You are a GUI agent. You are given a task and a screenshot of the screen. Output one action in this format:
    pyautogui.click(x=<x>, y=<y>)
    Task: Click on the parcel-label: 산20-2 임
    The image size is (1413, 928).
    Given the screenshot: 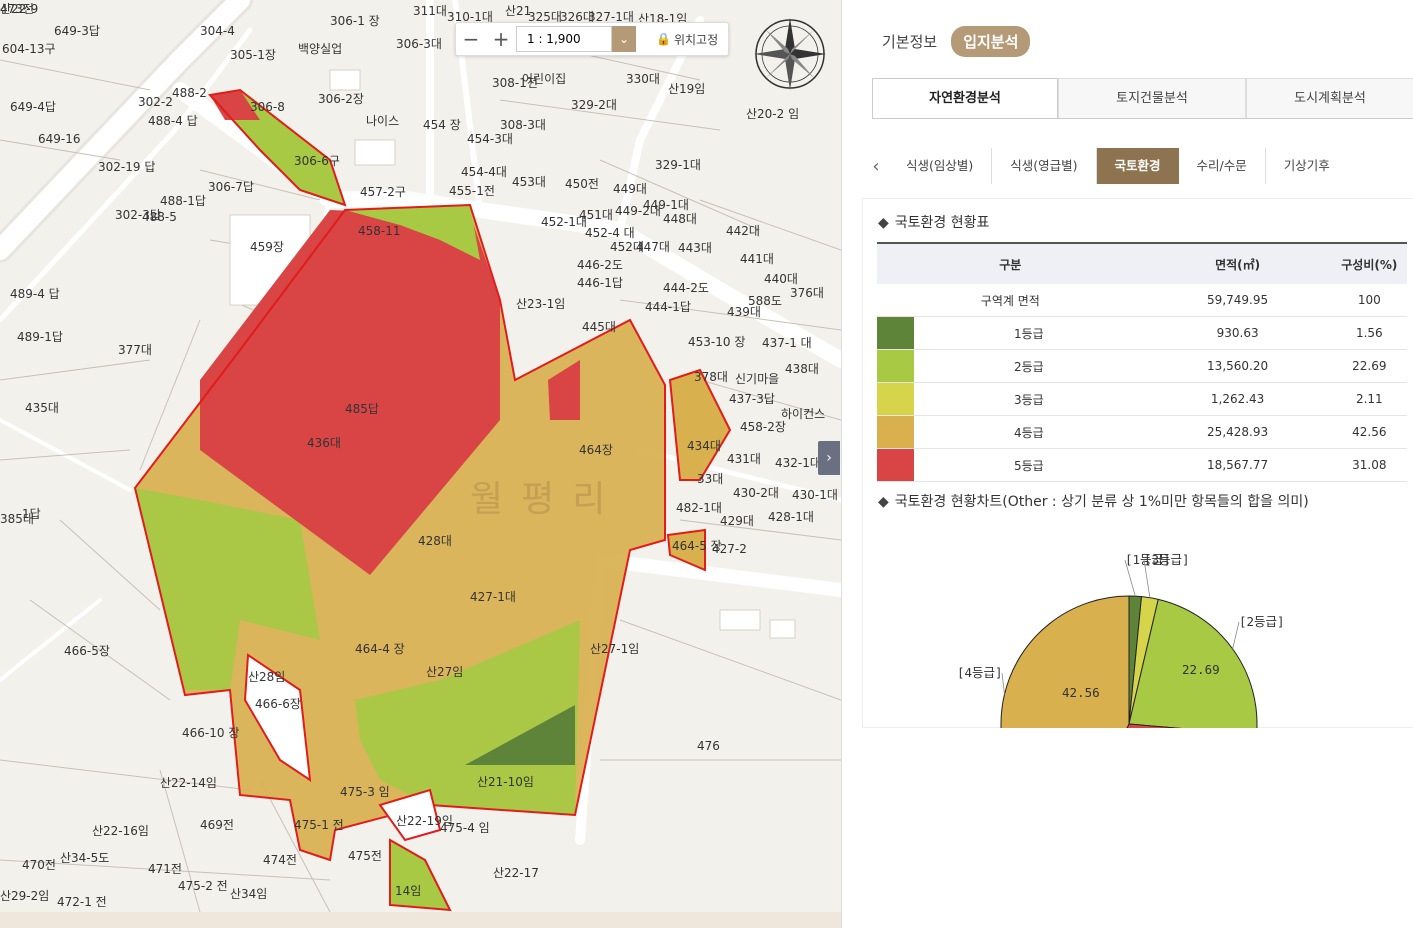 What is the action you would take?
    pyautogui.click(x=773, y=114)
    